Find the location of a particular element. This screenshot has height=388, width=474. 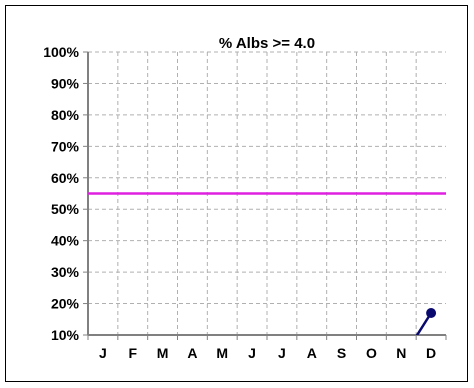

y-tick-label: 50% is located at coordinates (65, 209).